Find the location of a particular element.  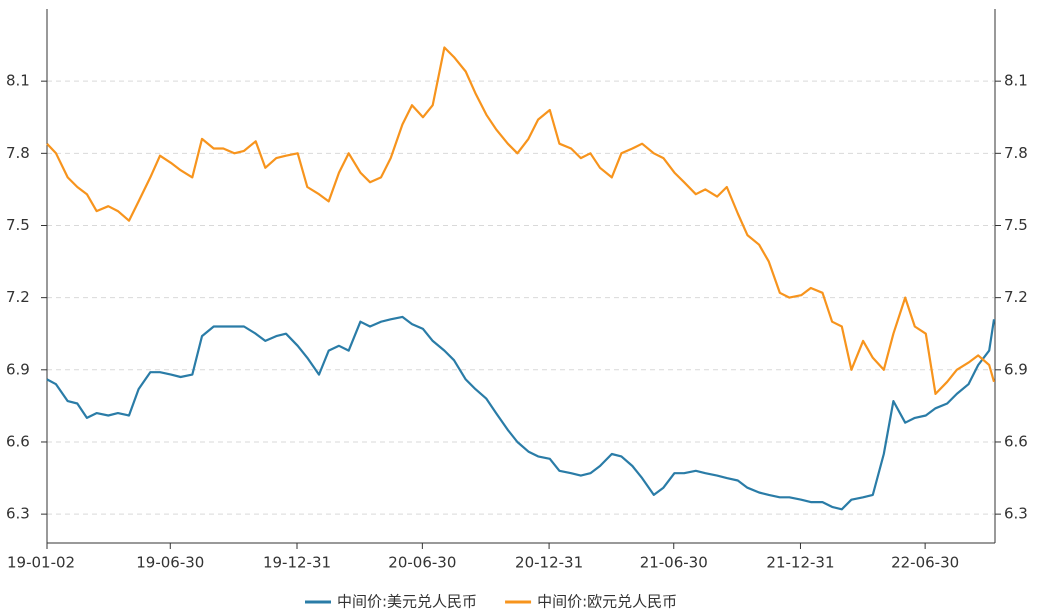

y-tick-label: 6.9 is located at coordinates (18, 369).